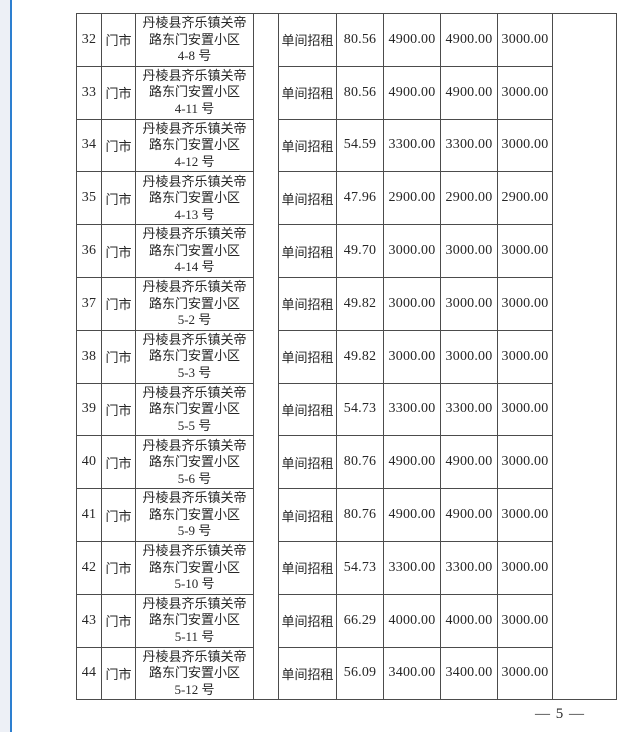 This screenshot has height=732, width=636. Describe the element at coordinates (89, 40) in the screenshot. I see `cell-row-number: 32` at that location.